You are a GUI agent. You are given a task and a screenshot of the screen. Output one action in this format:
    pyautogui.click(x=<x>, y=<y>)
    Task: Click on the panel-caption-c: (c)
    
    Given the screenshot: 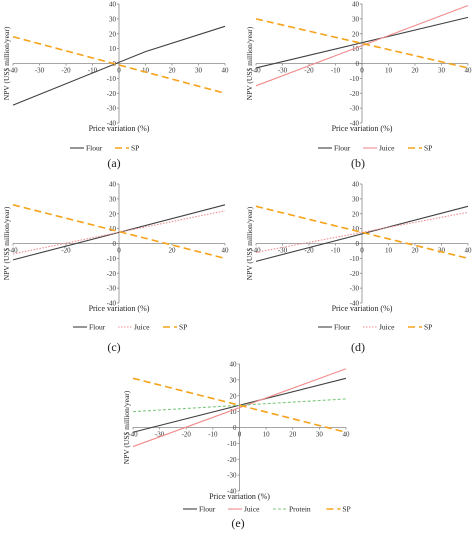 What is the action you would take?
    pyautogui.click(x=114, y=347)
    